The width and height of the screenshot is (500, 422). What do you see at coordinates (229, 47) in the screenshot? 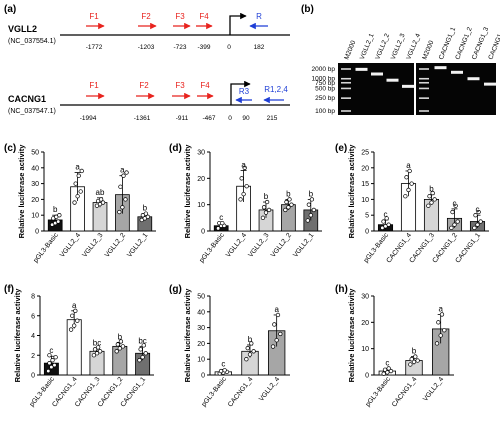
I see `svg-text: 0` at bounding box center [229, 47].